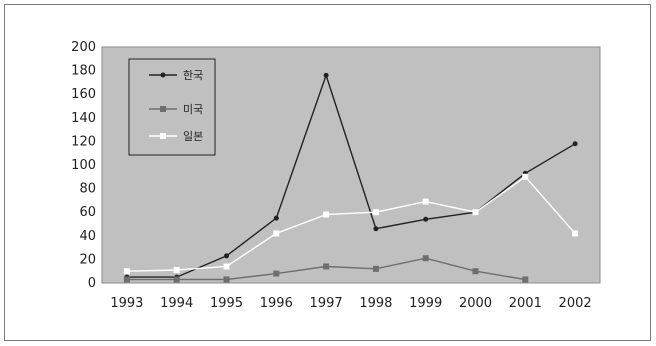  I want to click on x-tick-label: 1995, so click(226, 303).